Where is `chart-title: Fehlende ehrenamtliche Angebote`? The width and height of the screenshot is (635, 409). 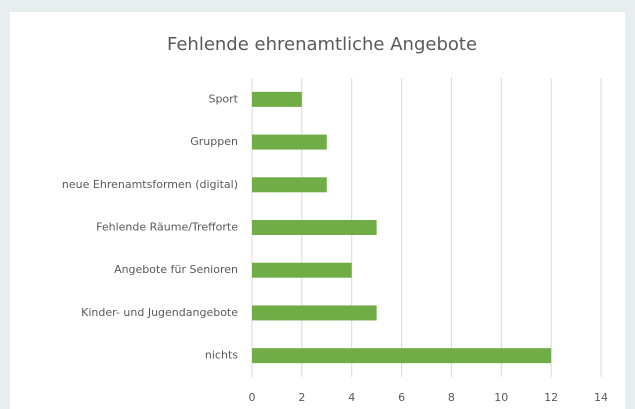
chart-title: Fehlende ehrenamtliche Angebote is located at coordinates (322, 44).